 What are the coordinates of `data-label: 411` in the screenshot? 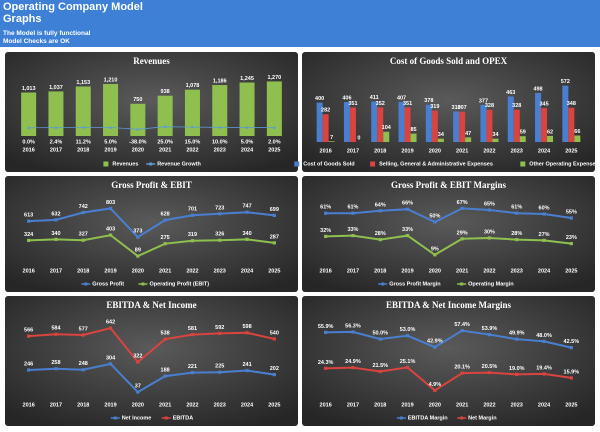 It's located at (374, 98).